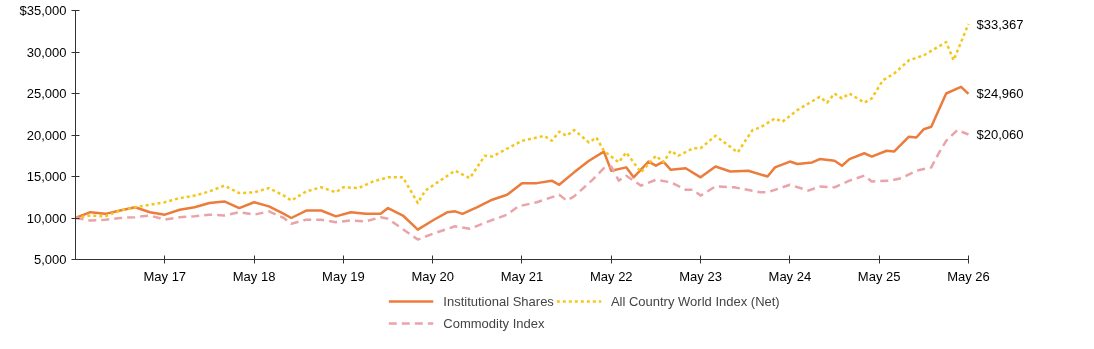 This screenshot has width=1094, height=349. What do you see at coordinates (46, 218) in the screenshot?
I see `y-tick-label: 10,000` at bounding box center [46, 218].